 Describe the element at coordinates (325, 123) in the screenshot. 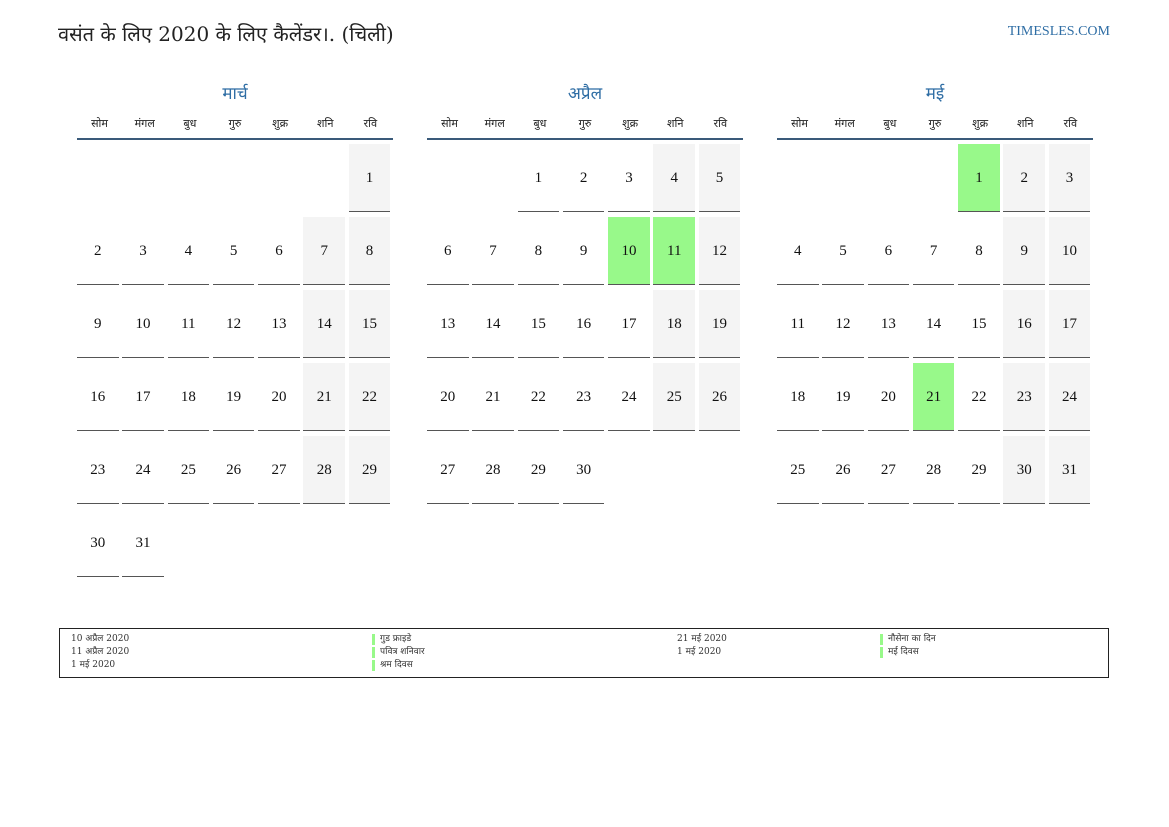

I see `weekday-label: शनि` at that location.